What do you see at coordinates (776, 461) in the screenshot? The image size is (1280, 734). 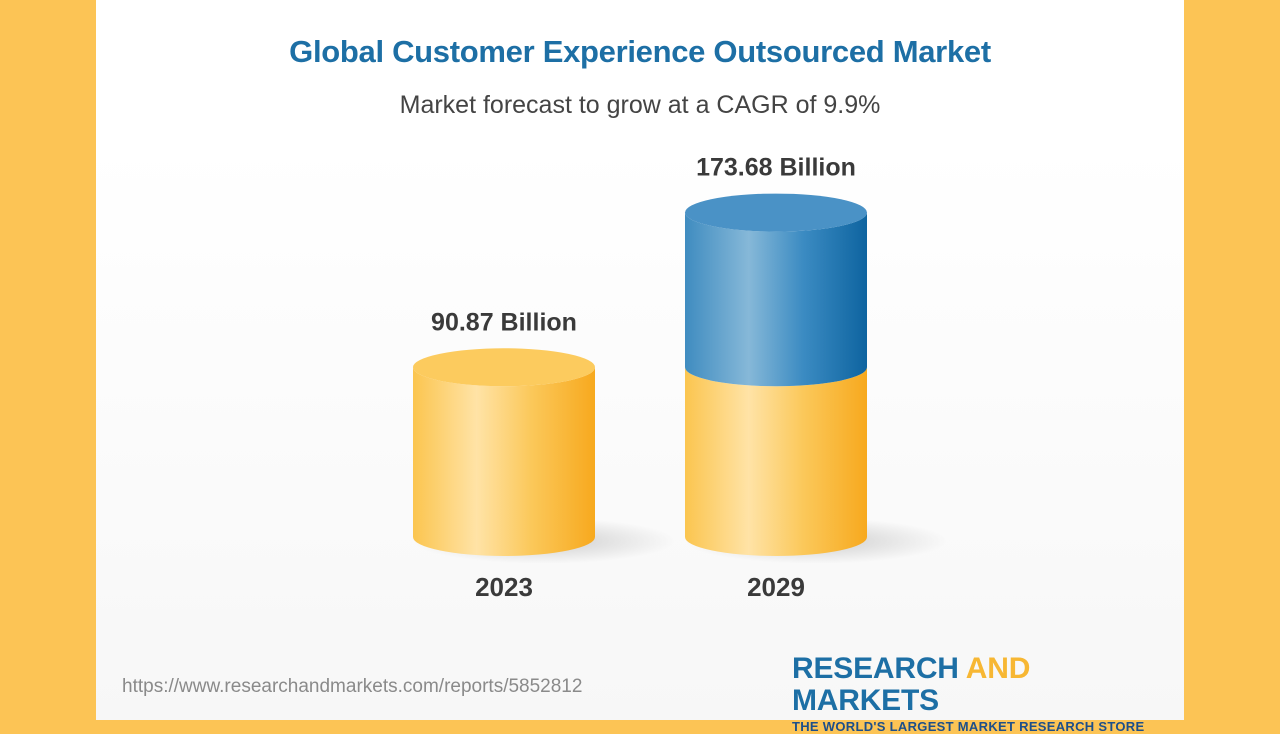 I see `bar-base-segment-2029` at bounding box center [776, 461].